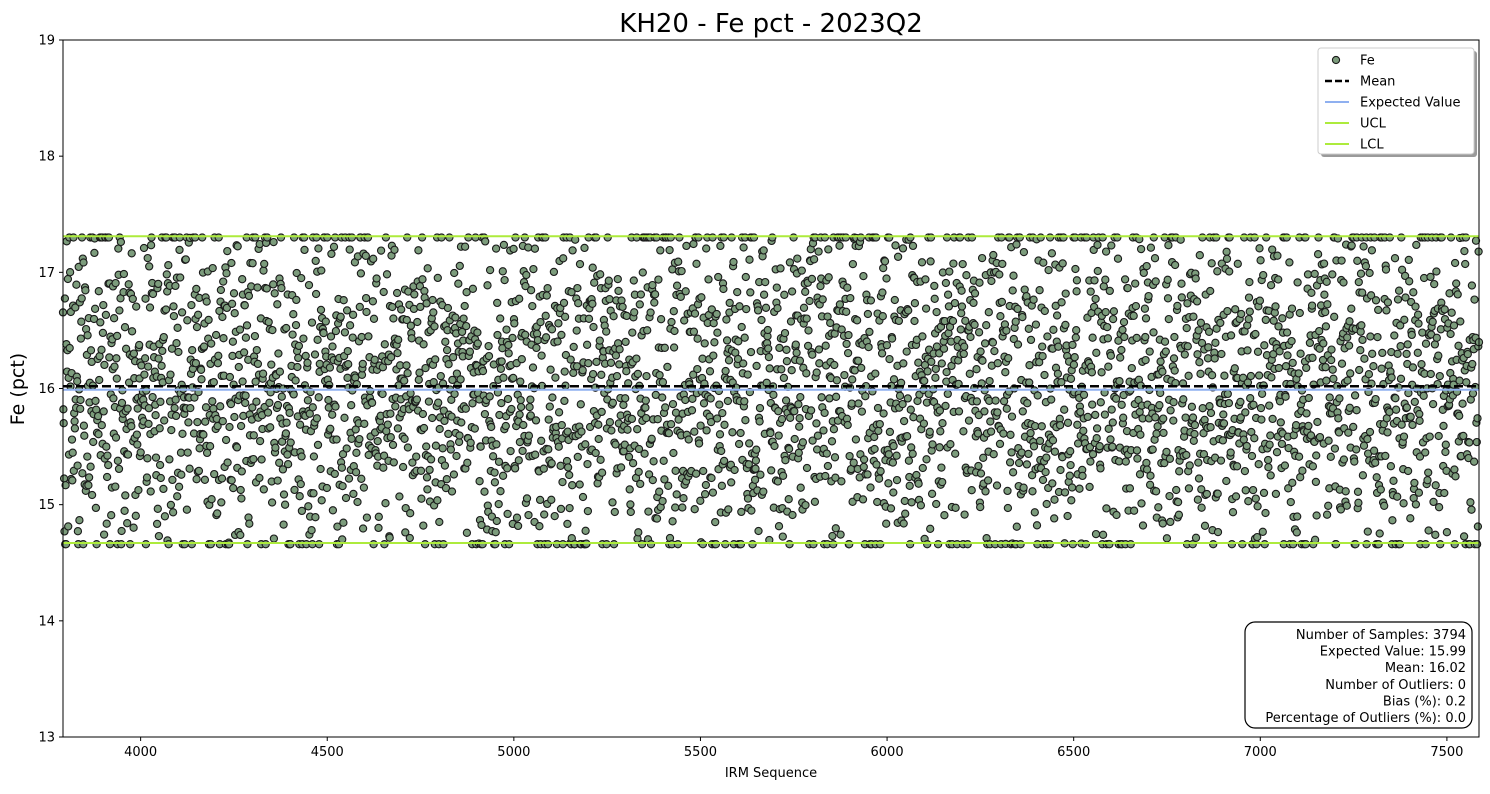 The width and height of the screenshot is (1490, 794). I want to click on x-tick-label: 5000, so click(513, 752).